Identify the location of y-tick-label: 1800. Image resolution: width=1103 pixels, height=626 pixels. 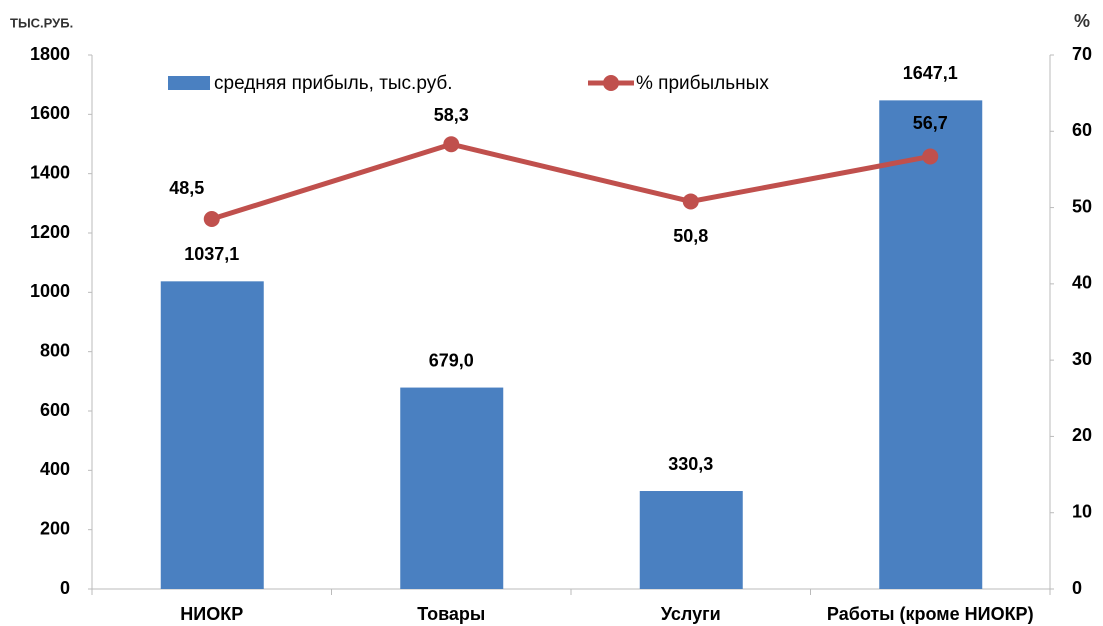
(50, 54).